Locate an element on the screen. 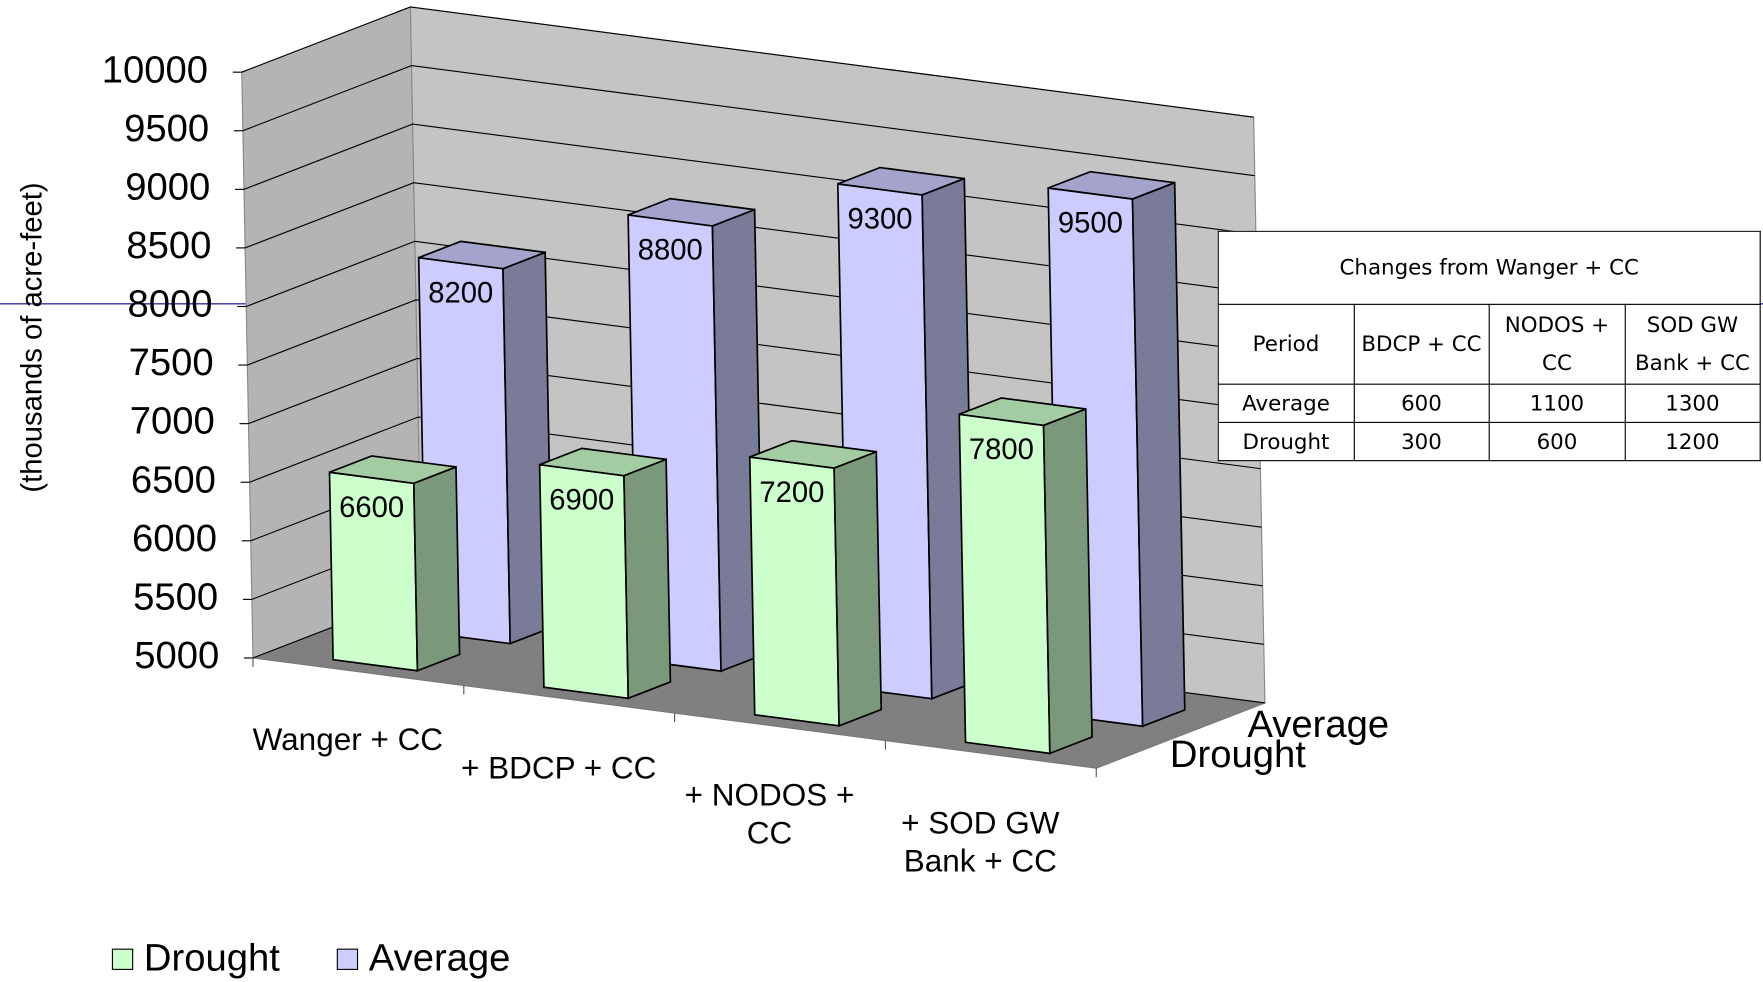 This screenshot has height=982, width=1763. table-cell: SOD GW Bank + CC is located at coordinates (1692, 344).